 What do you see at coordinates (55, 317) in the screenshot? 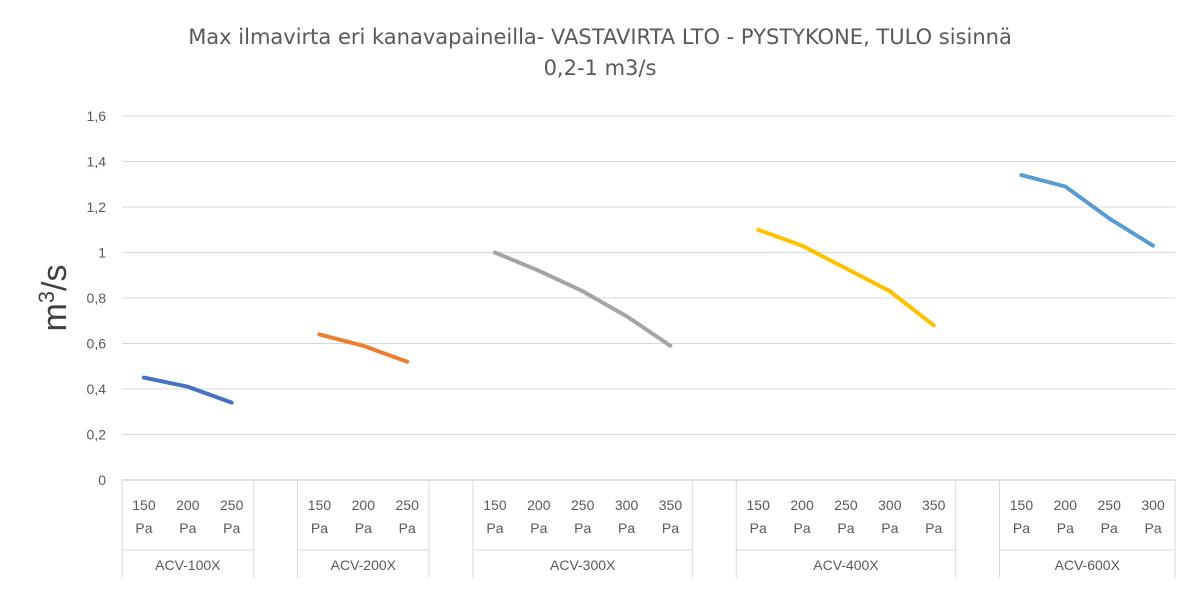
I see `y-axis-label-base: m` at bounding box center [55, 317].